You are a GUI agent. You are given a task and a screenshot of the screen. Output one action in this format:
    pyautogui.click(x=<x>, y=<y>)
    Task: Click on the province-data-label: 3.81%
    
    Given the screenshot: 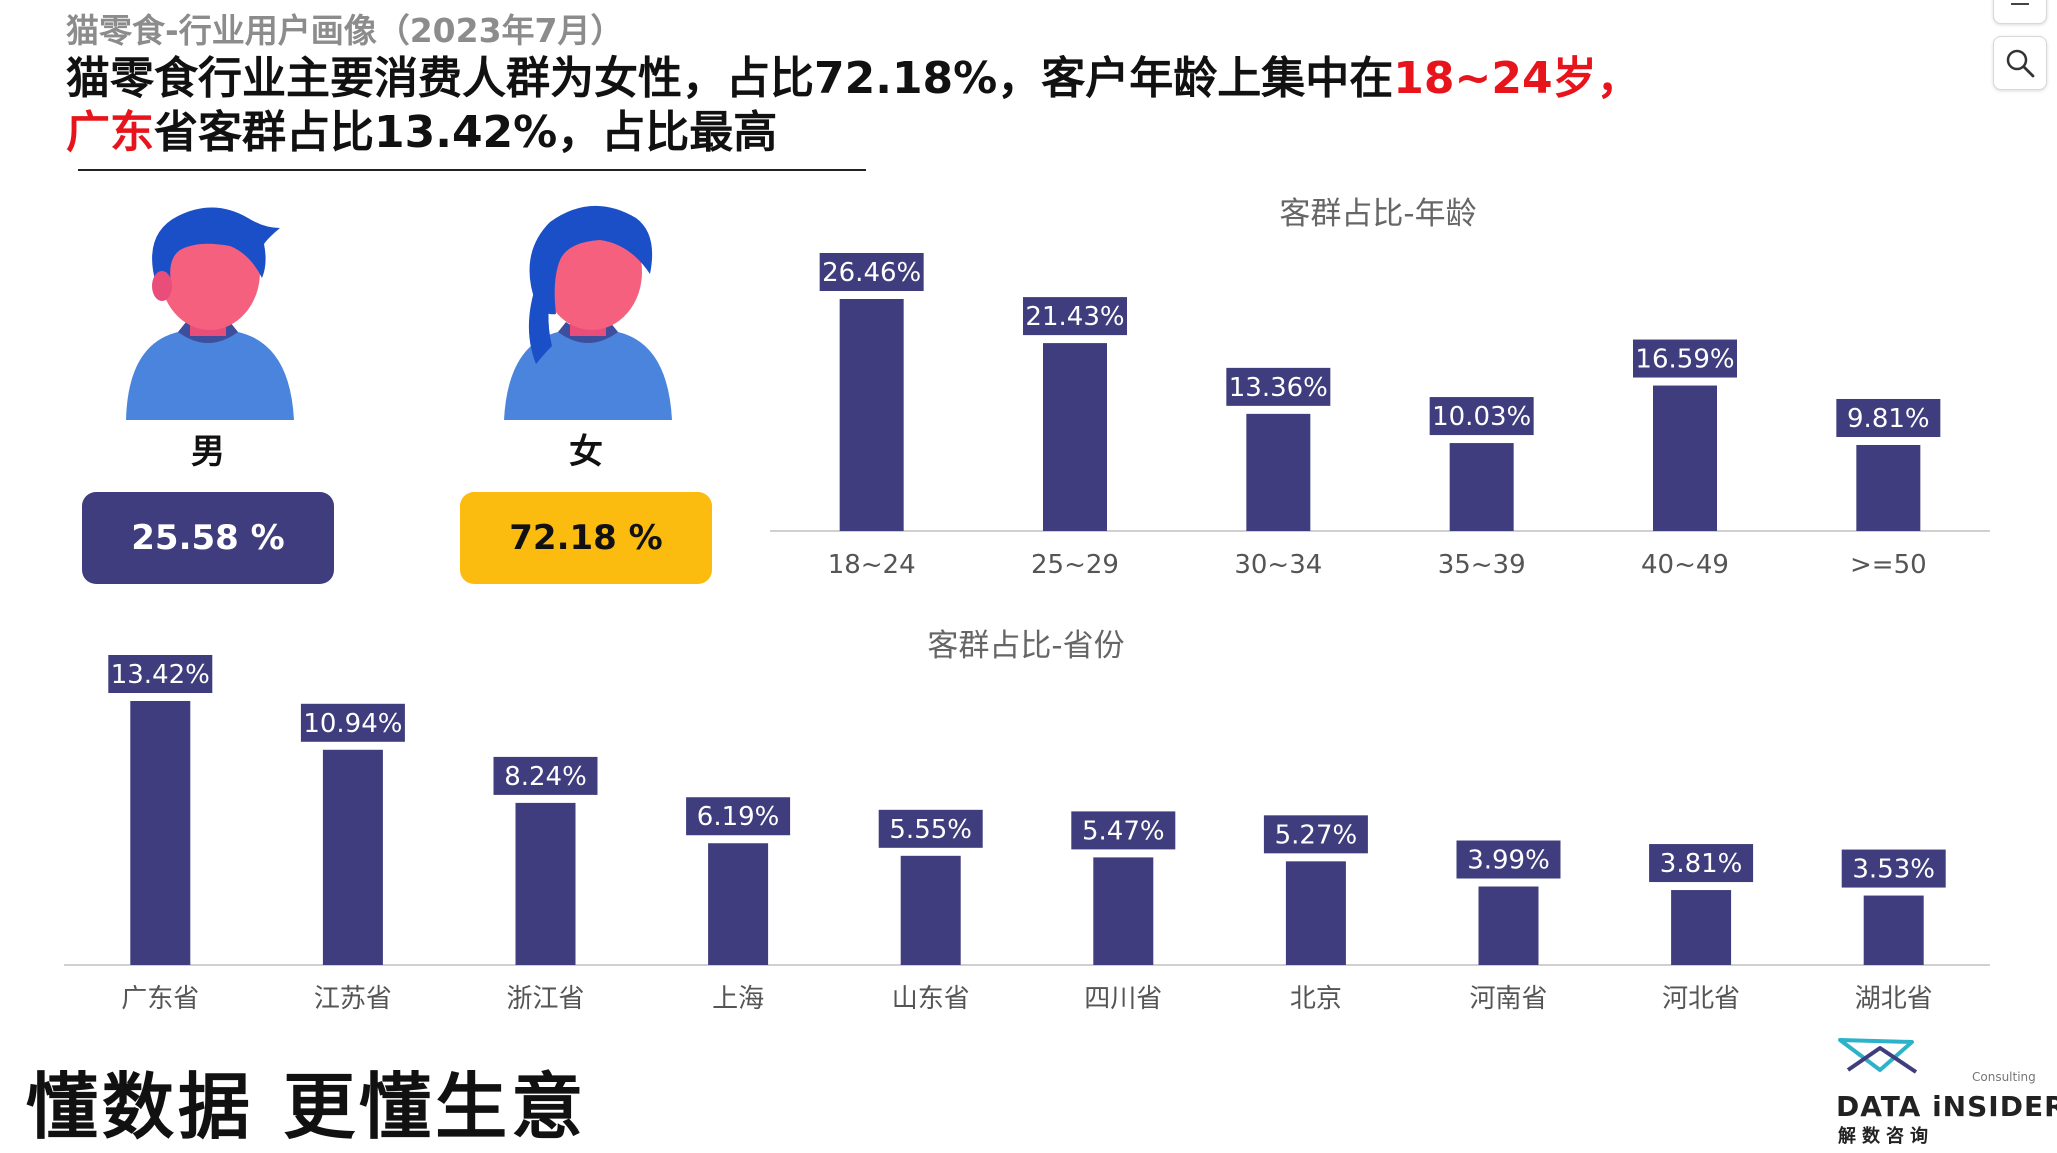 What is the action you would take?
    pyautogui.click(x=1701, y=864)
    